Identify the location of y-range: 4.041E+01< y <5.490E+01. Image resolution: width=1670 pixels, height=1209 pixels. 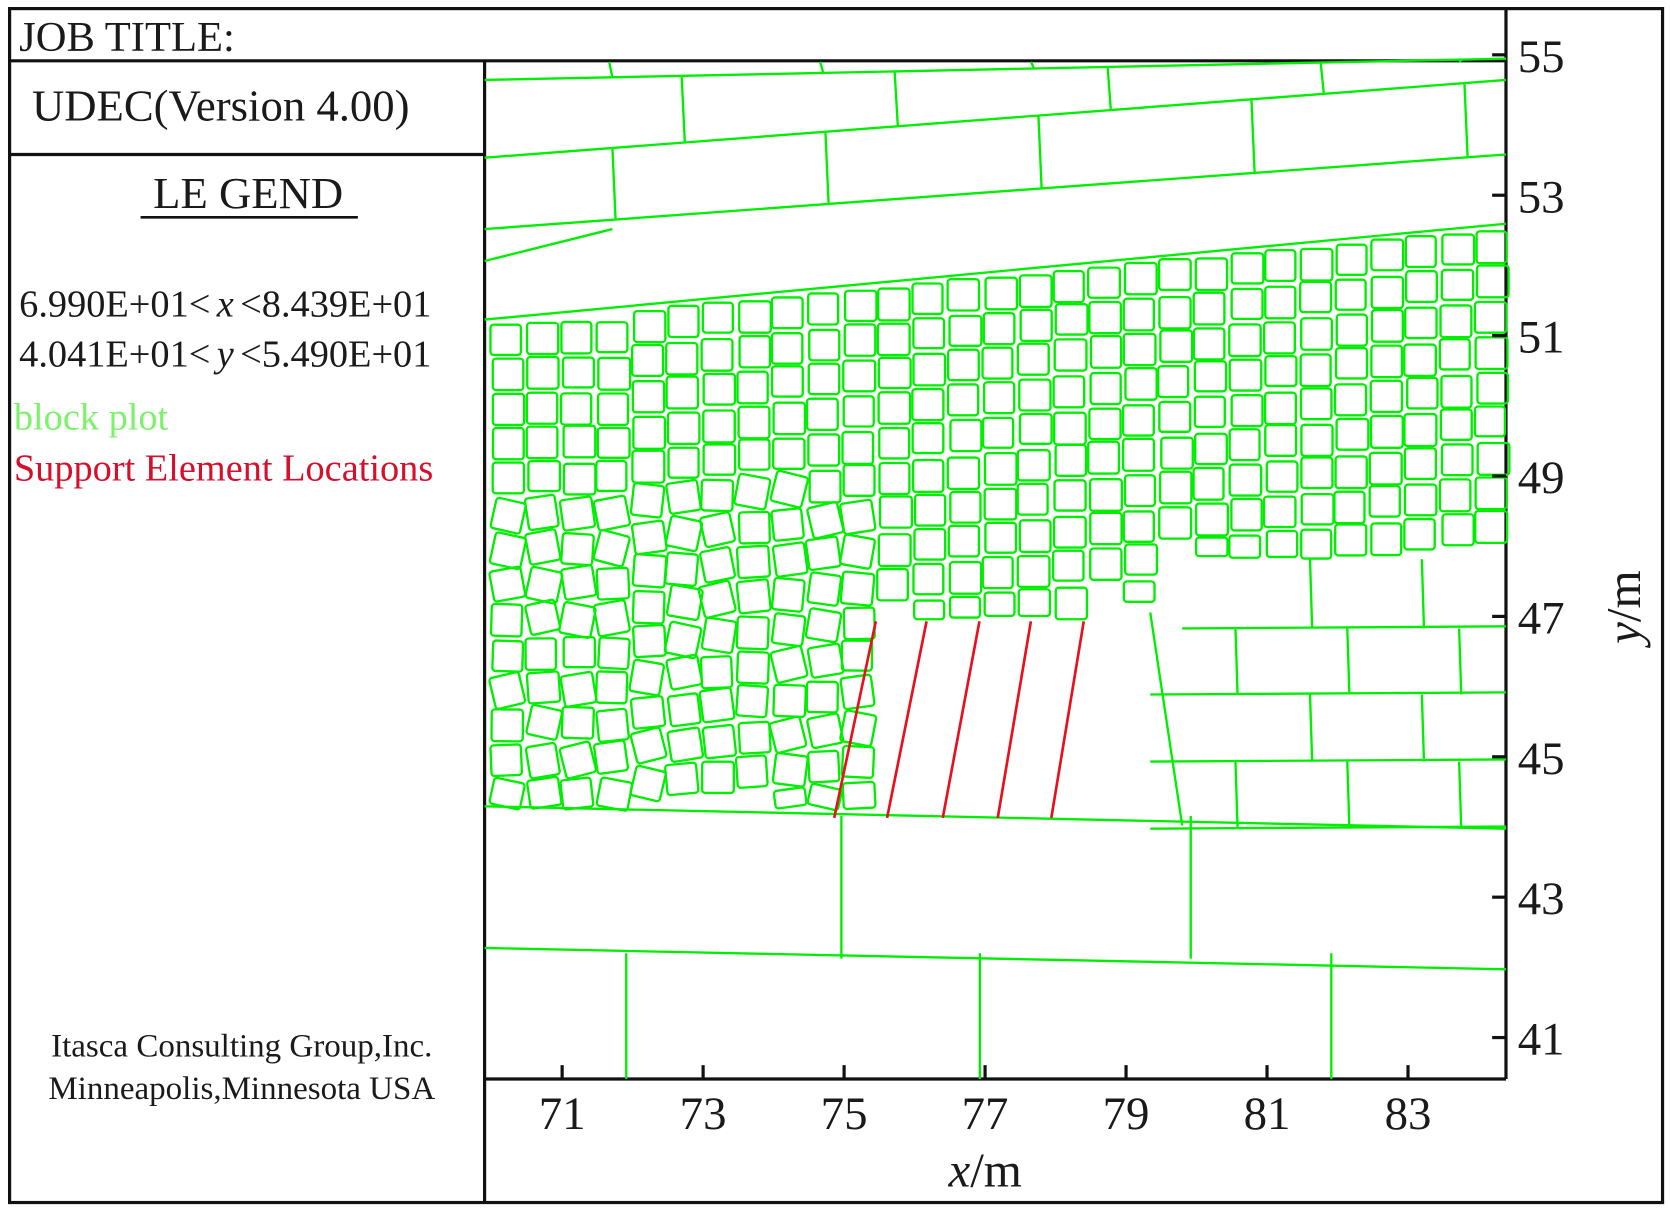
(225, 354).